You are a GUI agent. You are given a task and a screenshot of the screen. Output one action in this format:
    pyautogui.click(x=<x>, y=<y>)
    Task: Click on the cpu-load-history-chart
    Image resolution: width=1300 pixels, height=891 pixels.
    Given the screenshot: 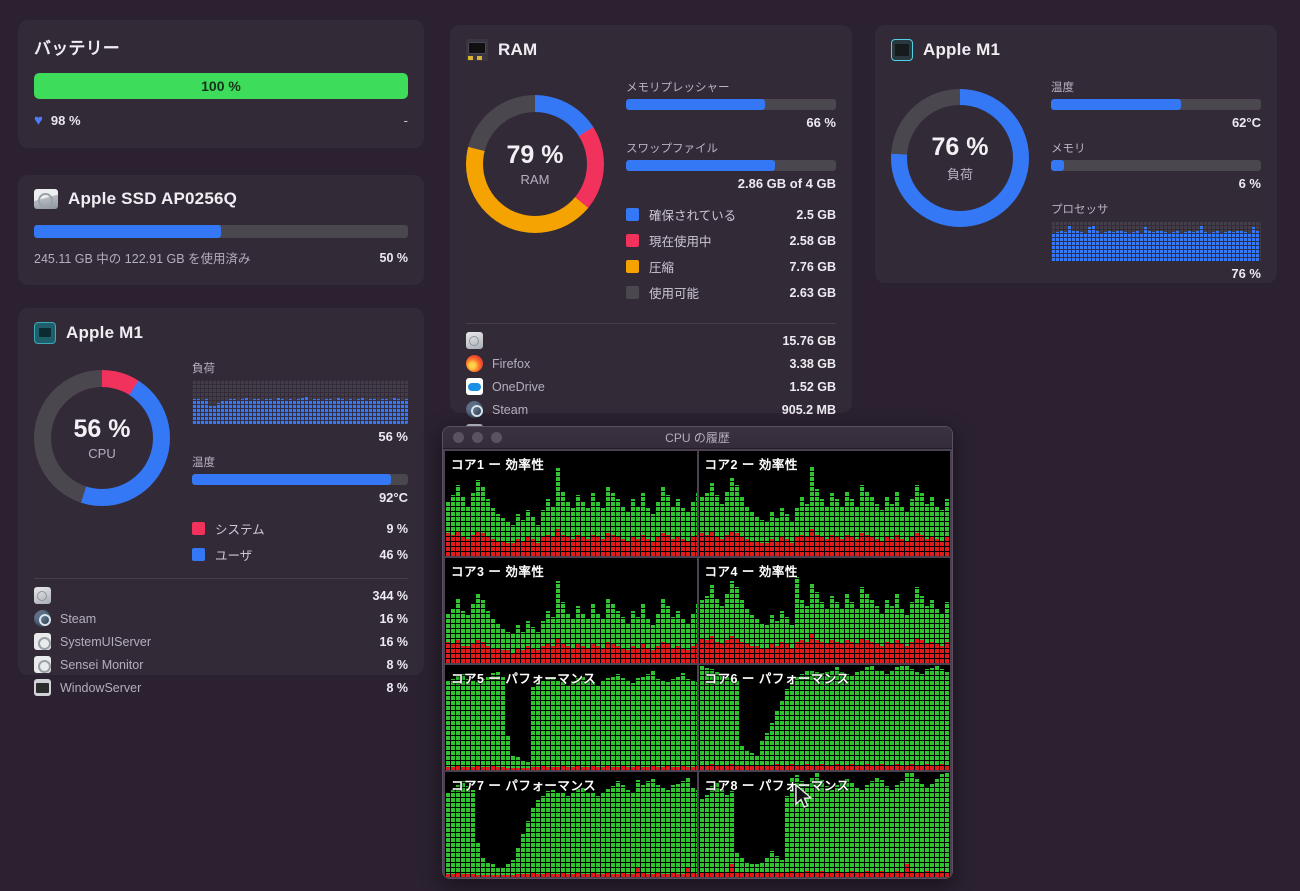 What is the action you would take?
    pyautogui.click(x=300, y=402)
    